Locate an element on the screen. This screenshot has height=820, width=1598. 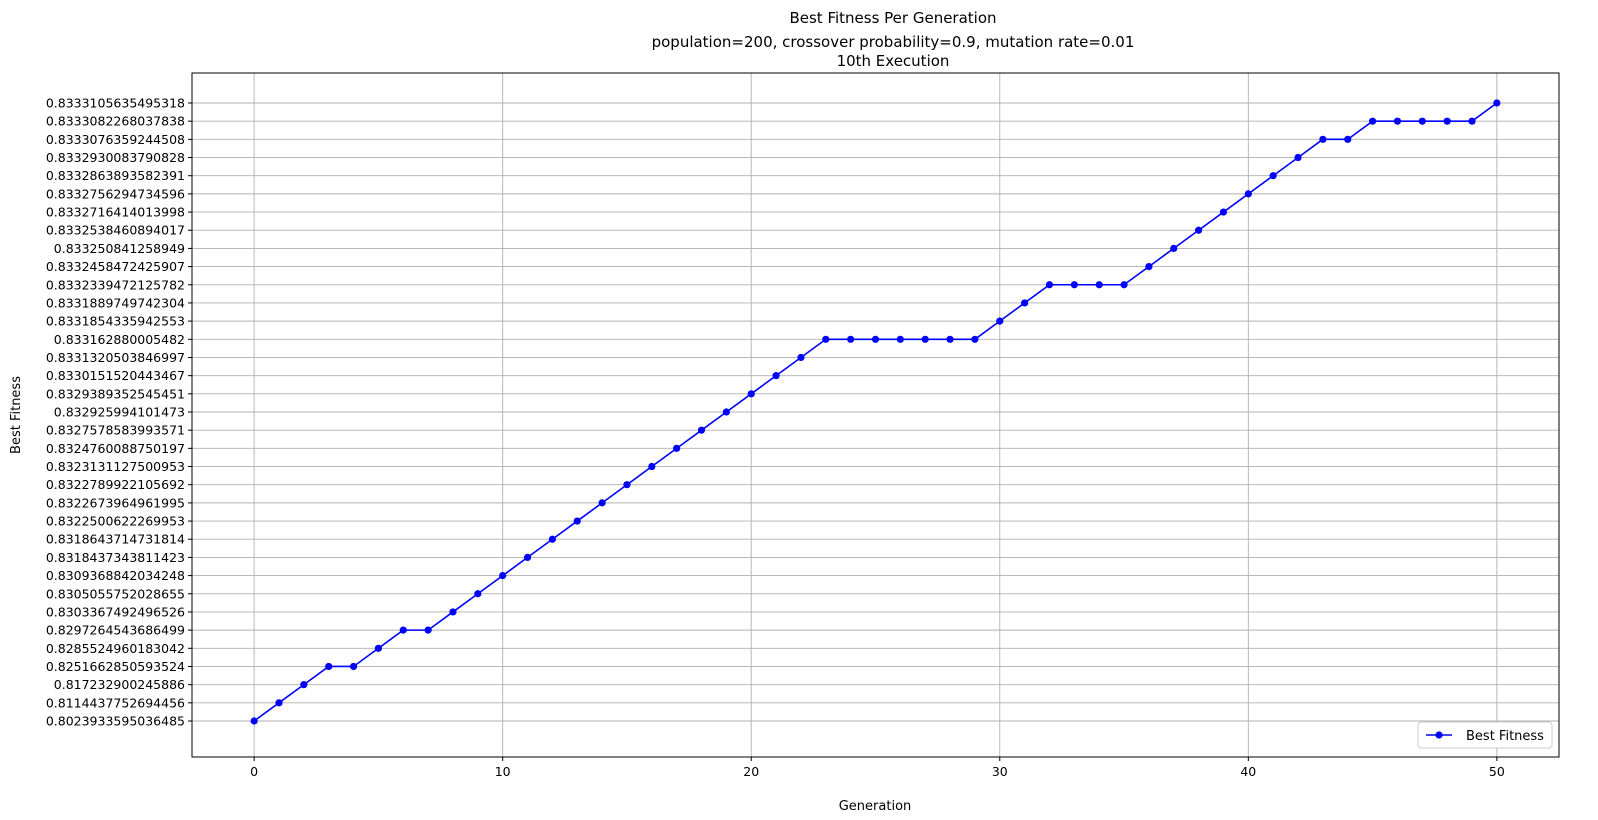
legend-entry-best-fitness: Best Fitness is located at coordinates (1505, 736).